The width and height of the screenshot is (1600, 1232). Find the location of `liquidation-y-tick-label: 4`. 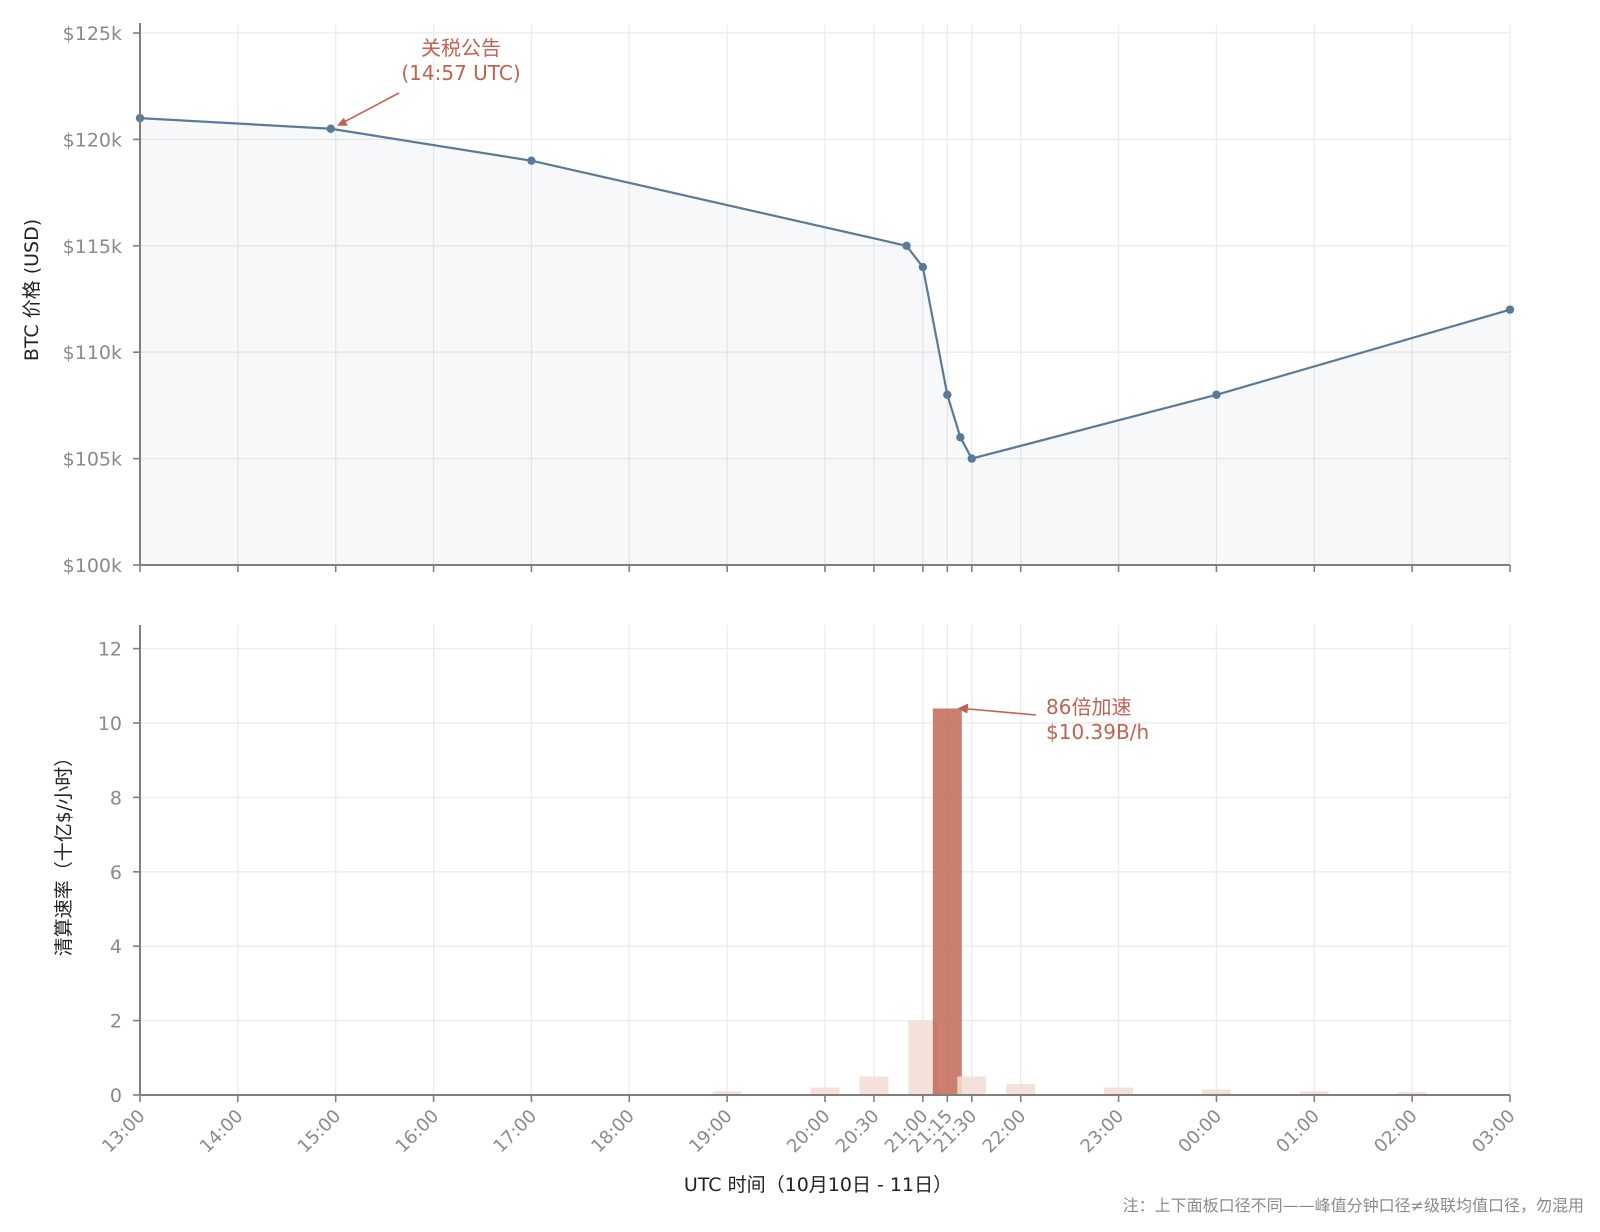

liquidation-y-tick-label: 4 is located at coordinates (116, 947).